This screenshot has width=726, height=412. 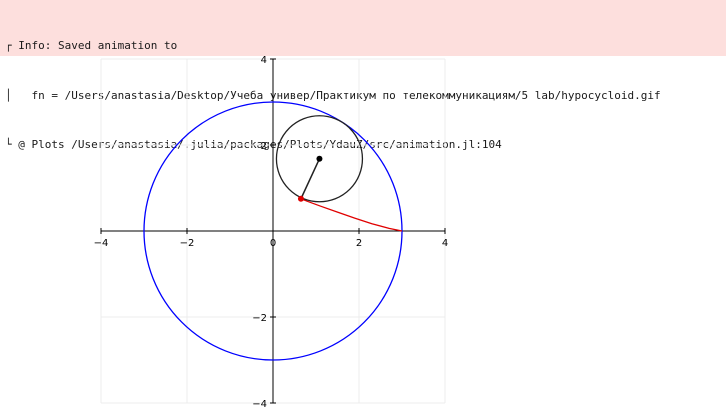 What do you see at coordinates (359, 243) in the screenshot?
I see `x-tick-label-3: 2` at bounding box center [359, 243].